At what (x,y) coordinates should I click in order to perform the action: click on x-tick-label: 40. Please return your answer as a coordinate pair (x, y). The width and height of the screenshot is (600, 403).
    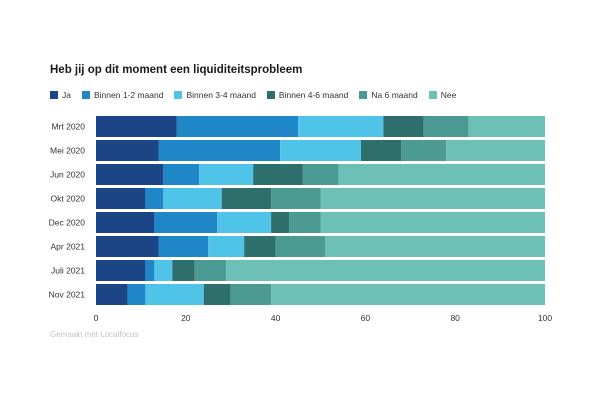
    Looking at the image, I should click on (276, 318).